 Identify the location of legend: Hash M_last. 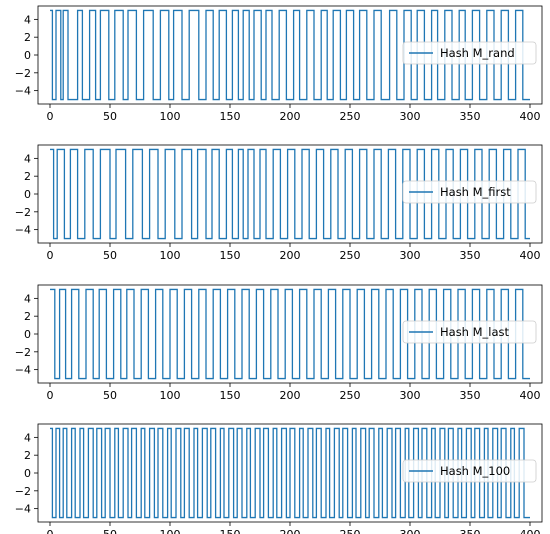
(469, 332).